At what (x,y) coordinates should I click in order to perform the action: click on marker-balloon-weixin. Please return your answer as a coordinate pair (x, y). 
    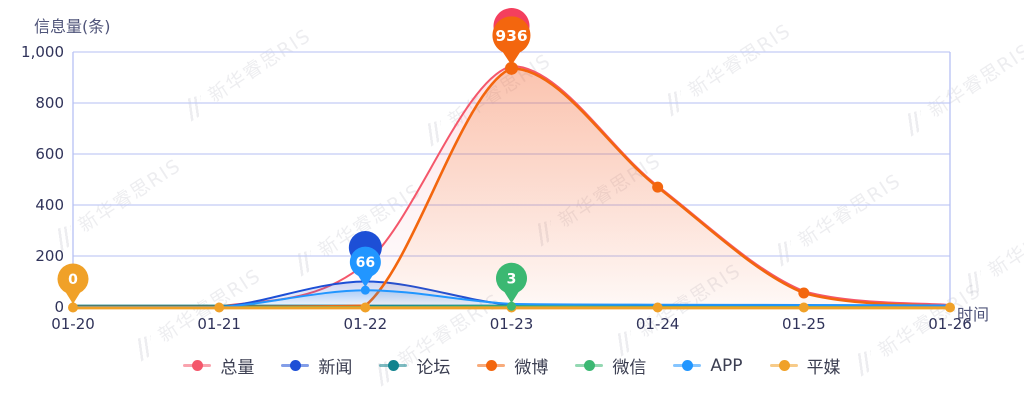
    Looking at the image, I should click on (511, 283).